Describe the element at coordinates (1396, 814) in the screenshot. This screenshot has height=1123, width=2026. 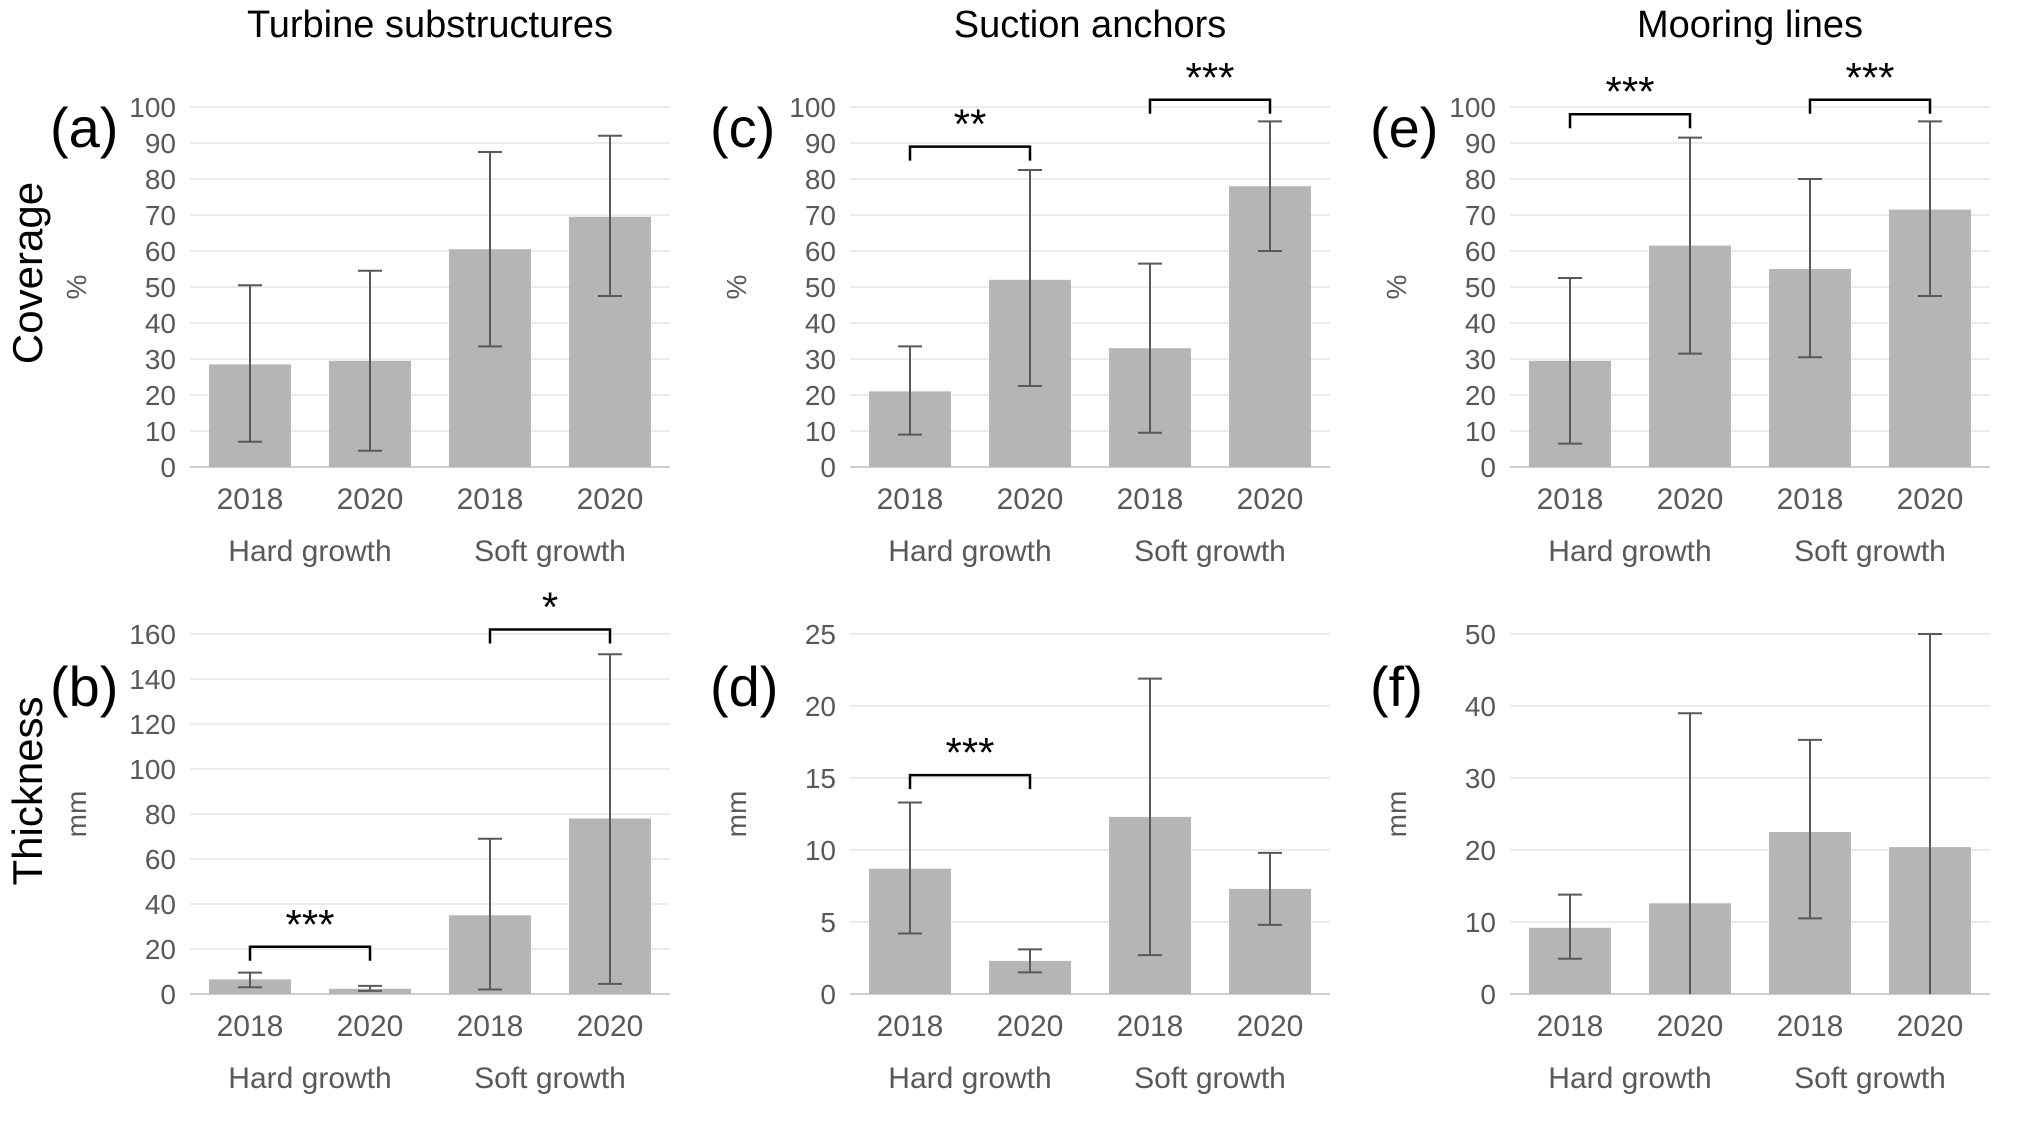
I see `y-axis-unit: mm` at that location.